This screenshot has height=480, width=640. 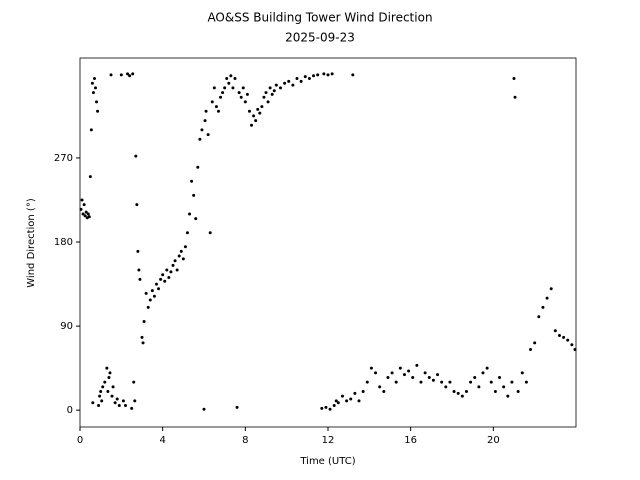 What do you see at coordinates (320, 38) in the screenshot?
I see `chart-subtitle: 2025-09-23` at bounding box center [320, 38].